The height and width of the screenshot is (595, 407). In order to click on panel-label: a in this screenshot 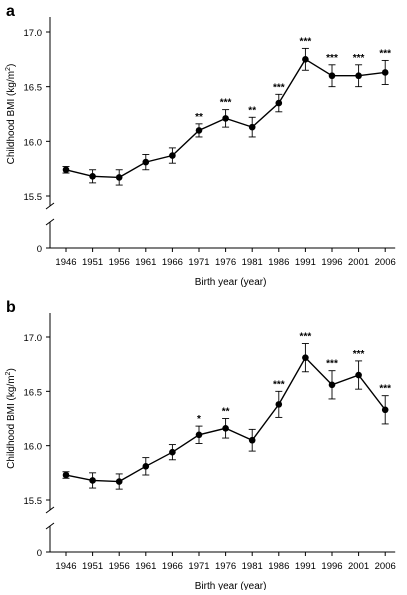, I will do `click(10, 11)`.